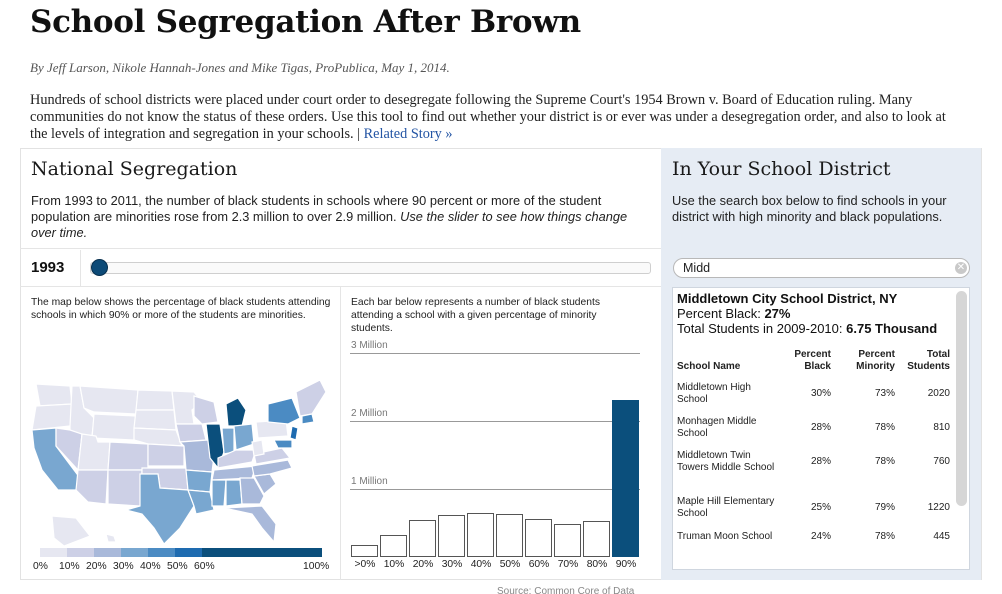 This screenshot has width=1002, height=594. I want to click on legend-label: 50%, so click(177, 566).